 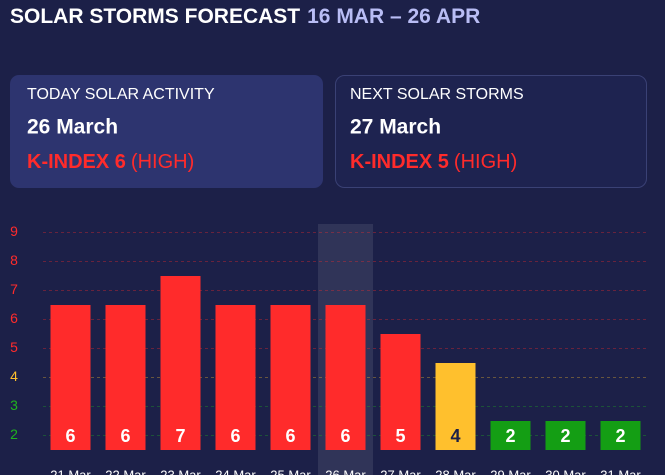 What do you see at coordinates (455, 471) in the screenshot?
I see `x-tick-label: 28 Mar` at bounding box center [455, 471].